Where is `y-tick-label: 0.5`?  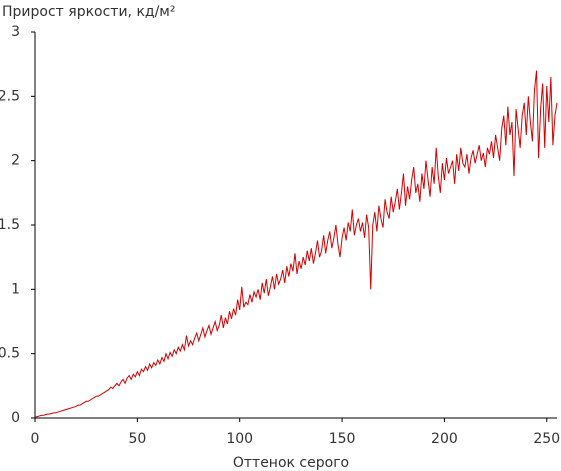 y-tick-label: 0.5 is located at coordinates (10, 354).